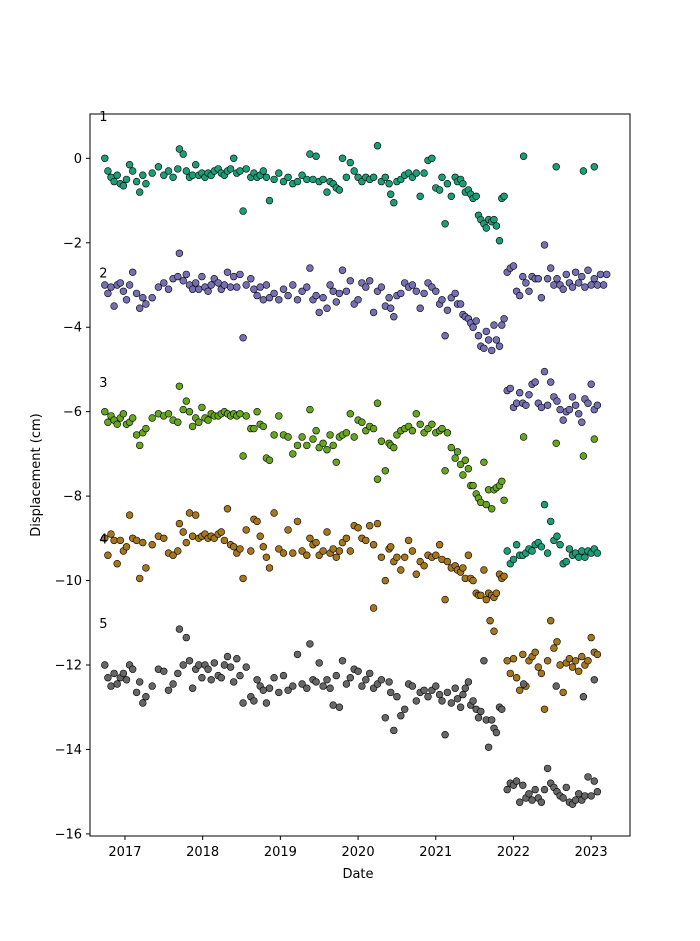  I want to click on x-axis: 2017 2018 2019 2020 2021 2022 2023, so click(358, 848).